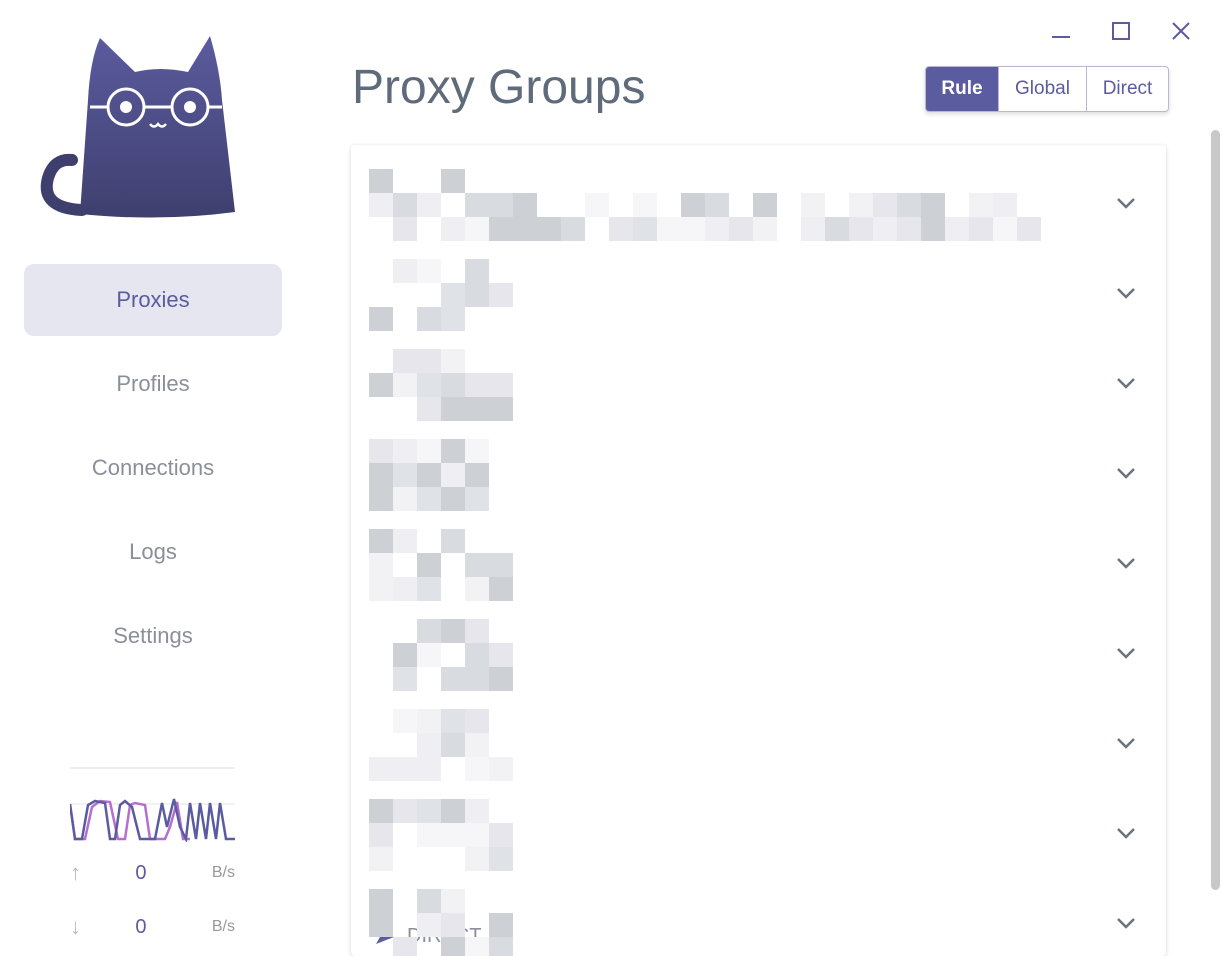  I want to click on sidebar-item-profiles: Profiles, so click(153, 383).